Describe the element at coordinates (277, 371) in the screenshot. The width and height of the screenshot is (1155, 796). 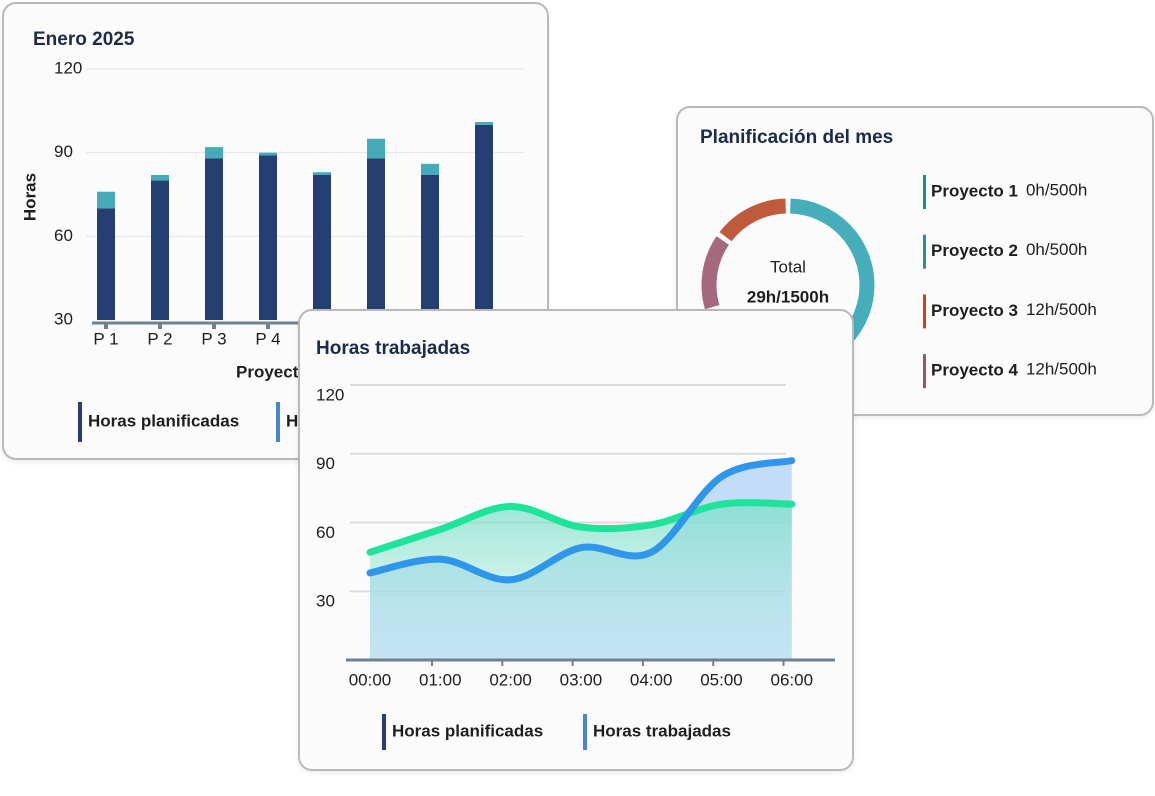
I see `x-axis-label: Proyectos` at that location.